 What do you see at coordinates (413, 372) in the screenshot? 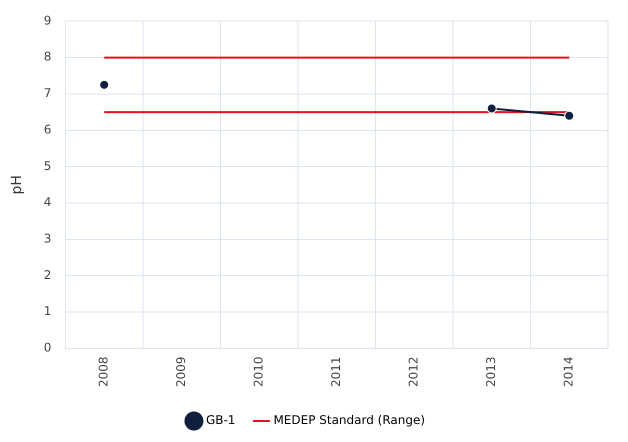
I see `x-tick-label: 2012` at bounding box center [413, 372].